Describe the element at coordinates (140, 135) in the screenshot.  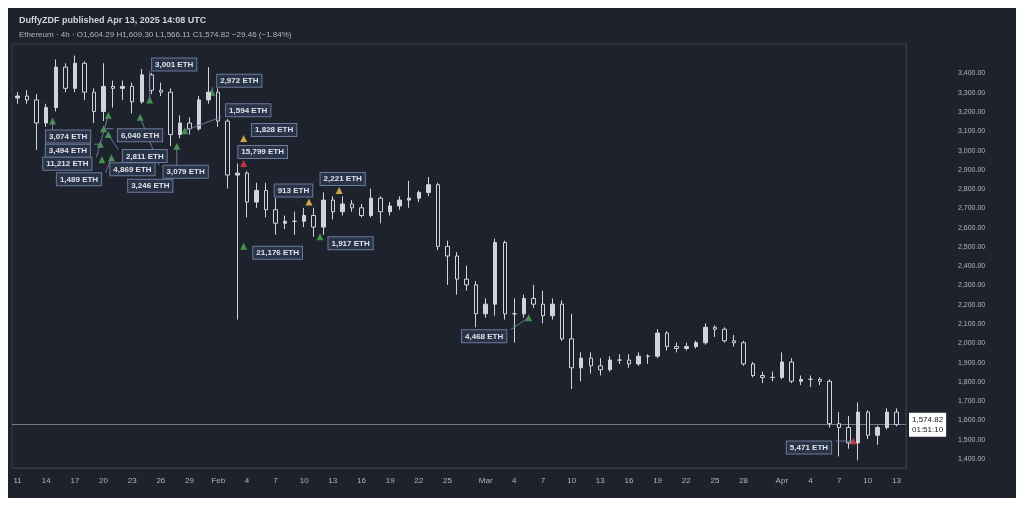
I see `annotation: 6,040 ETH` at that location.